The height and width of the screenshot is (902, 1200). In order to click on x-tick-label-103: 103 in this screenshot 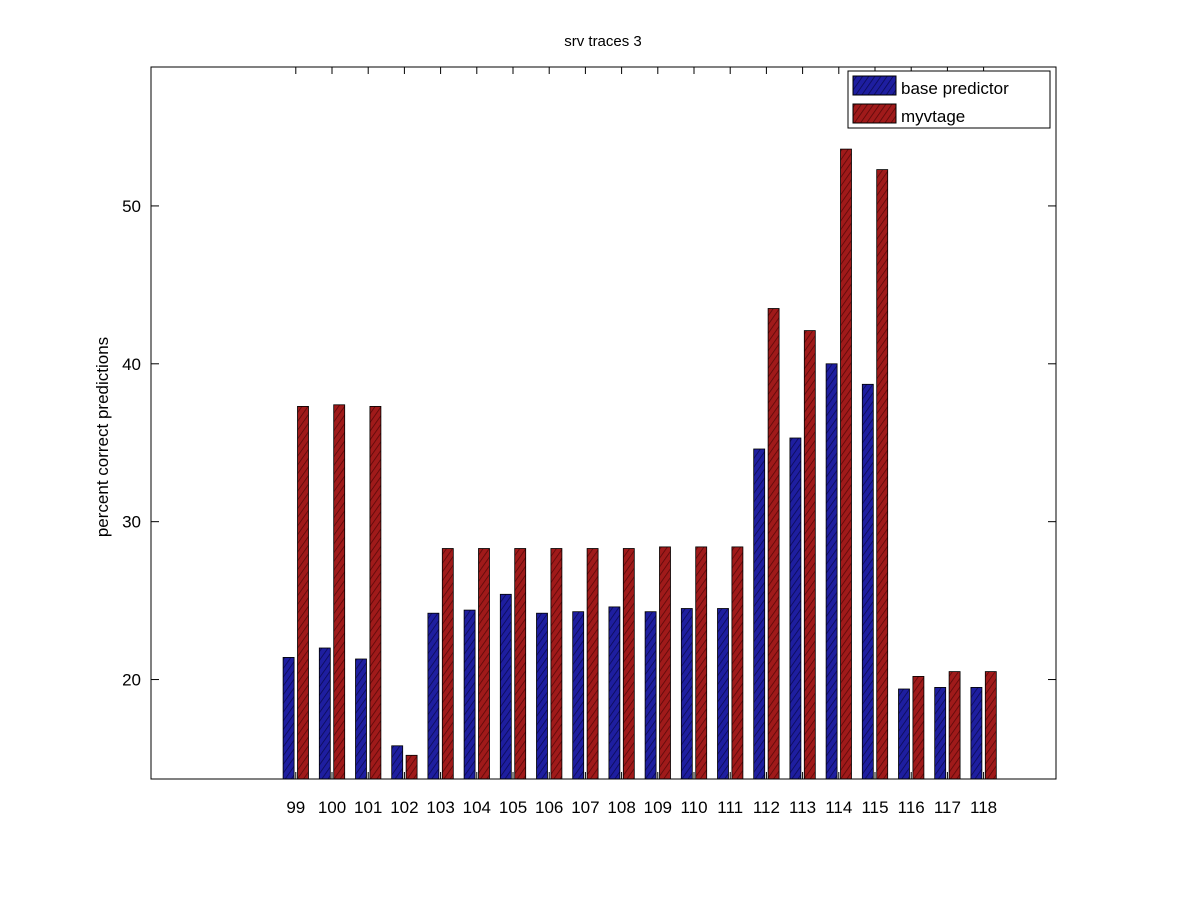, I will do `click(440, 807)`.